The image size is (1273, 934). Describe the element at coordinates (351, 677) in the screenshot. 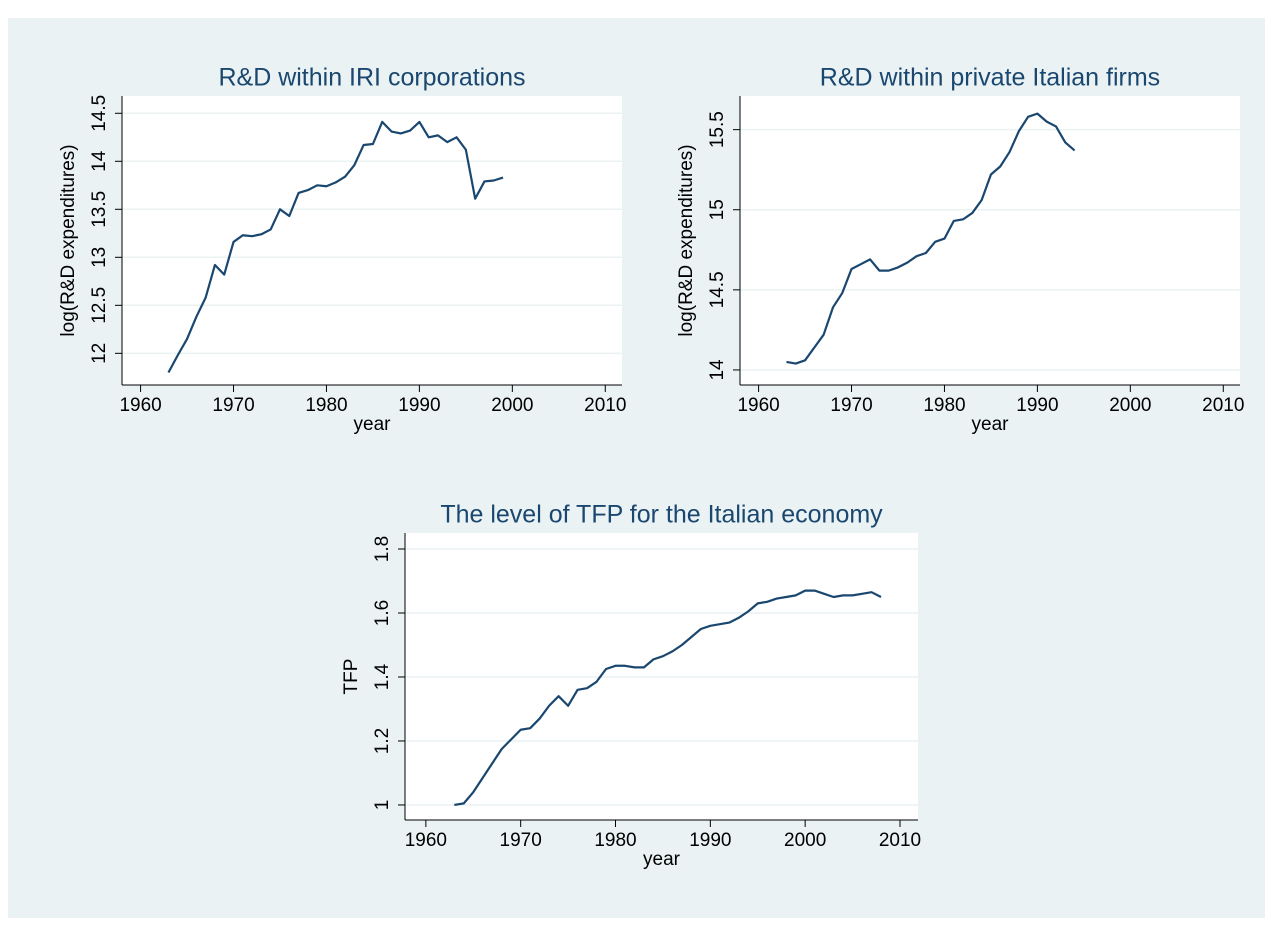

I see `y-axis-label: TFP` at that location.